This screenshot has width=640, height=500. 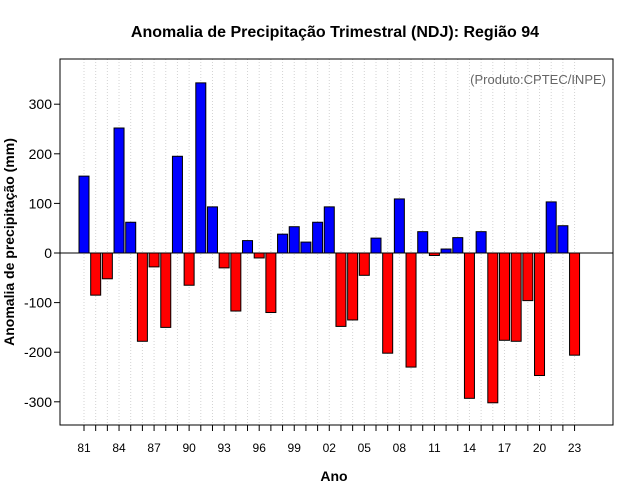 What do you see at coordinates (295, 448) in the screenshot?
I see `x-tick-label-99: 99` at bounding box center [295, 448].